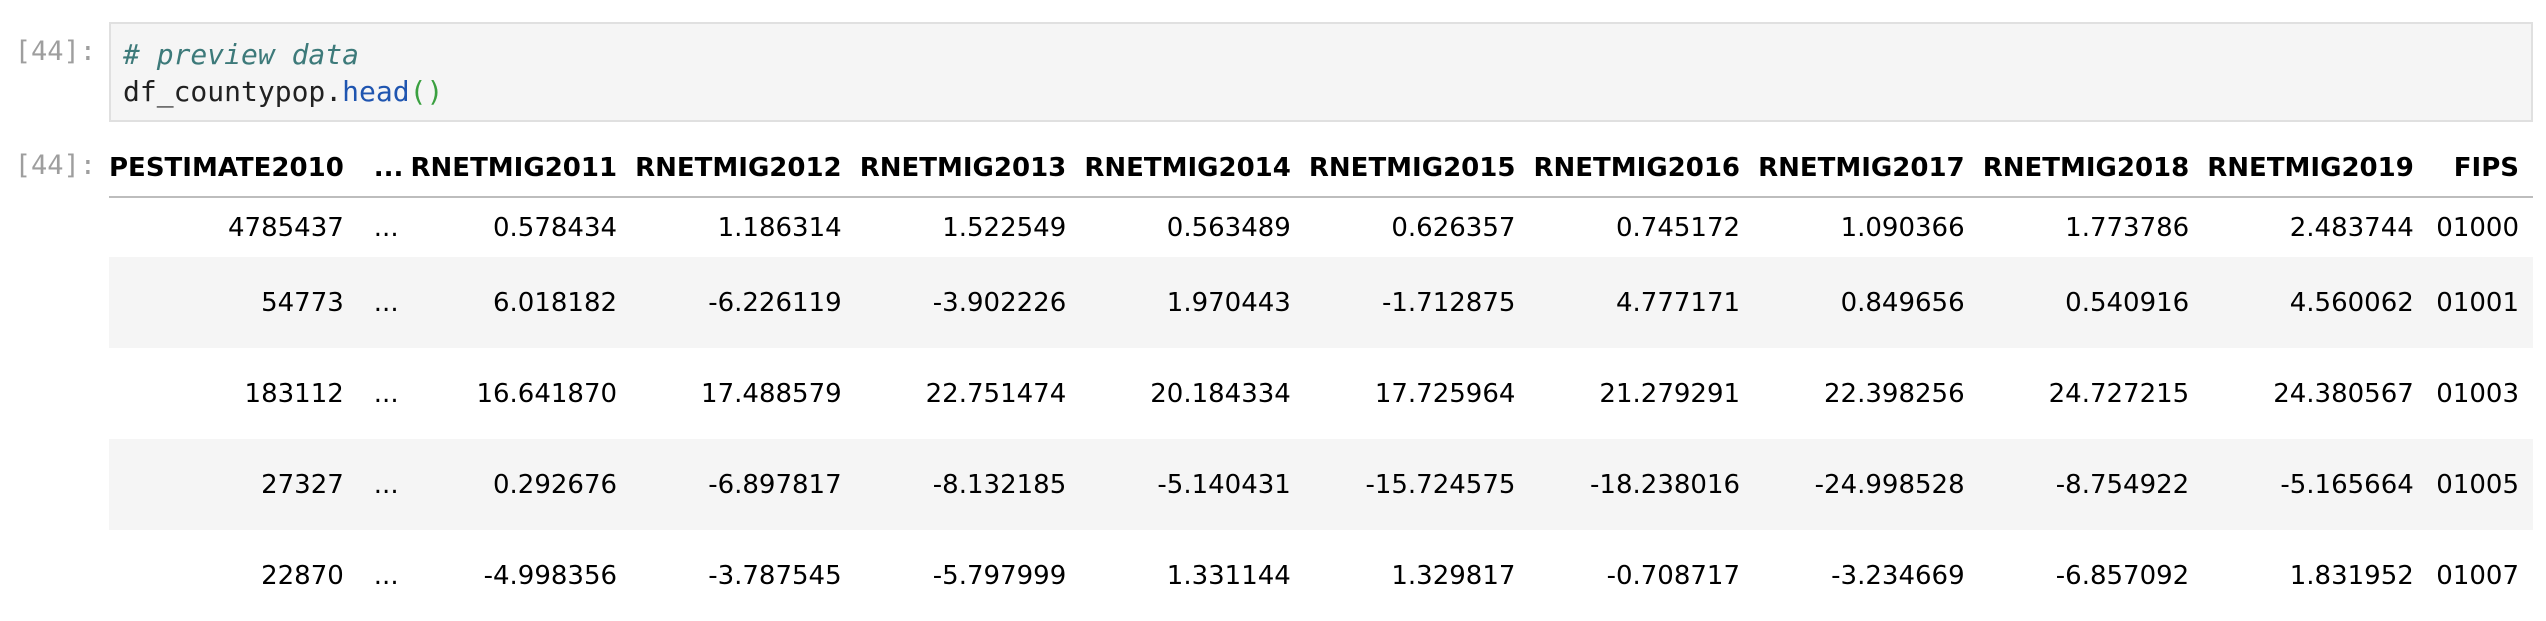 Image resolution: width=2546 pixels, height=621 pixels. Describe the element at coordinates (779, 227) in the screenshot. I see `table-cell: 1.186314` at that location.